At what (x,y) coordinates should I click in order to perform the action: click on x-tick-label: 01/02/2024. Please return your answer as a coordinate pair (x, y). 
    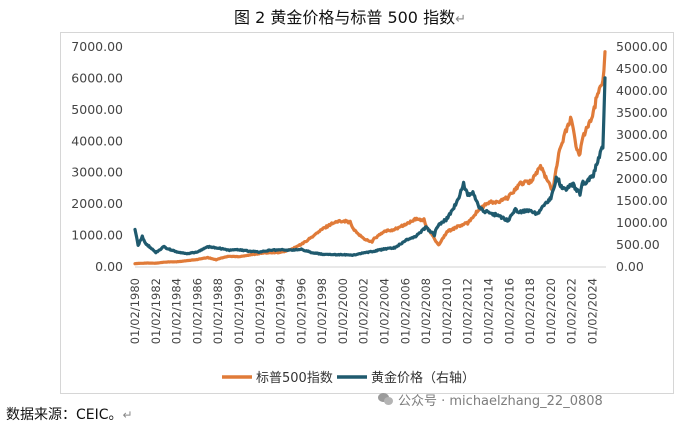
    Looking at the image, I should click on (592, 311).